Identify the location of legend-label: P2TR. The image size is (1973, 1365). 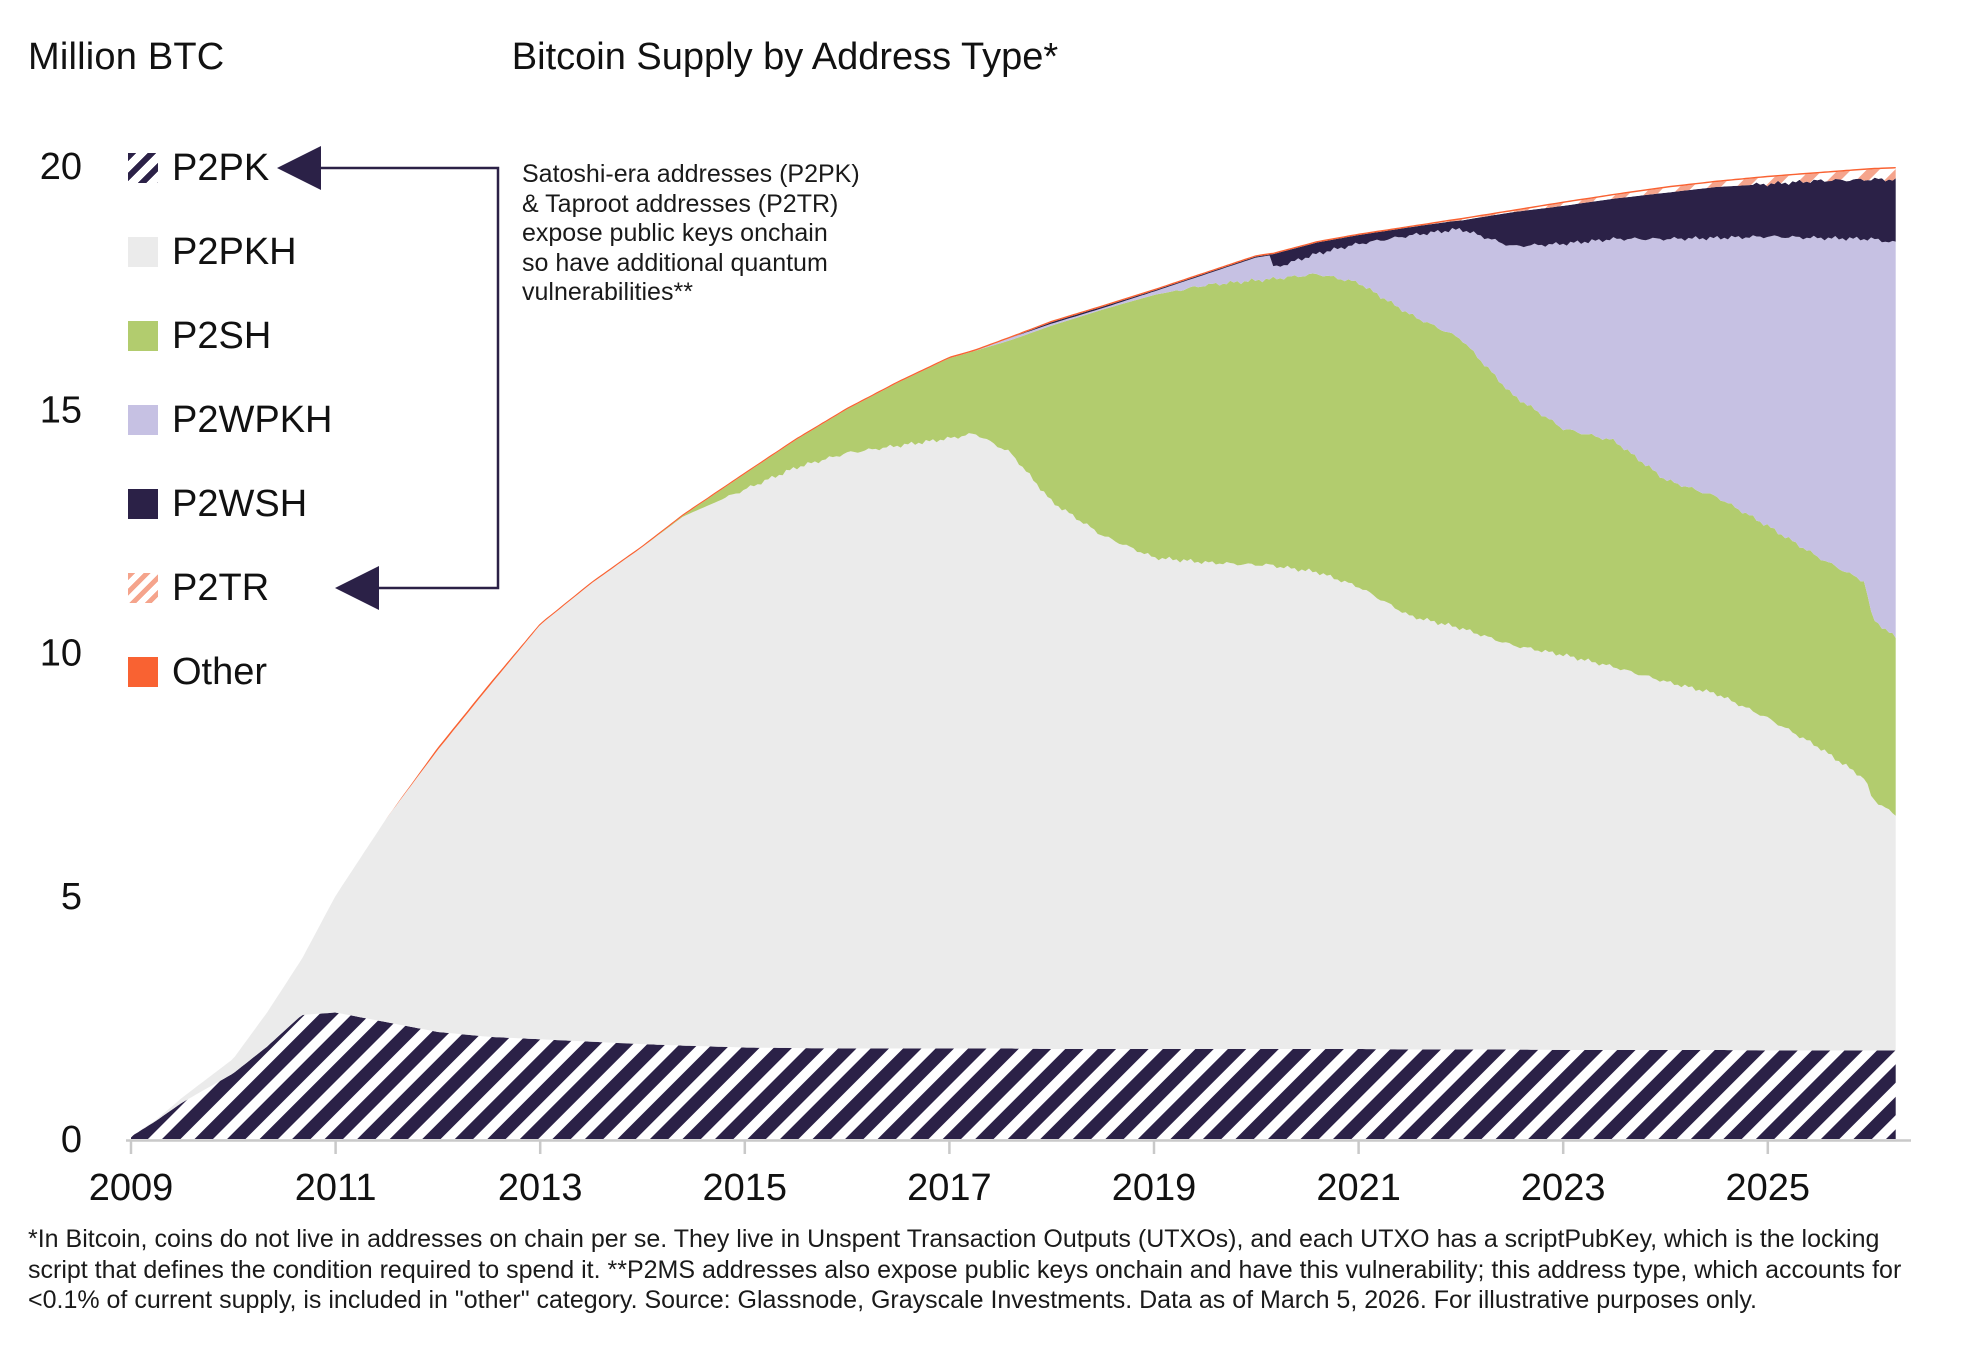
(221, 587).